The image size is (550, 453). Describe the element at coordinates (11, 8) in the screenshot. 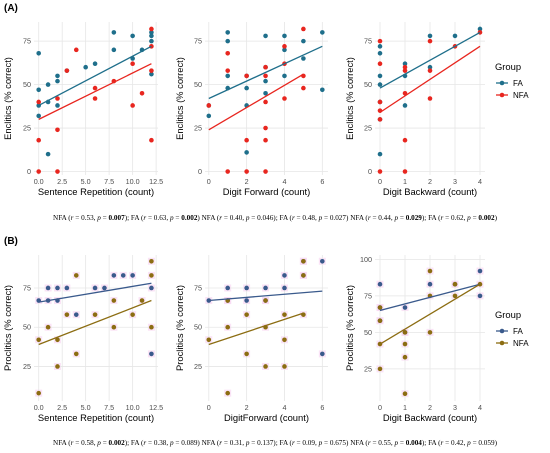

I see `panel-label-a: (A)` at that location.